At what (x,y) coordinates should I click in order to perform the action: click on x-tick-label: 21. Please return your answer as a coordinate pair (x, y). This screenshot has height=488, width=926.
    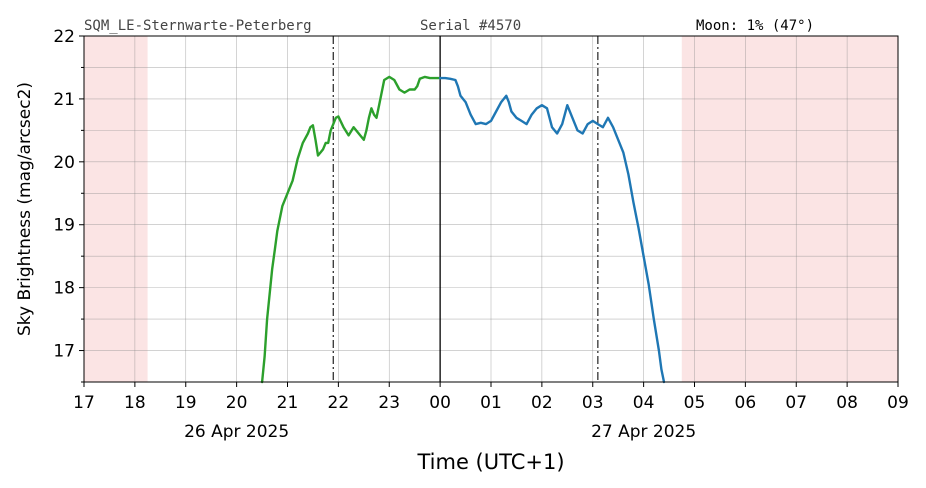
    Looking at the image, I should click on (288, 403).